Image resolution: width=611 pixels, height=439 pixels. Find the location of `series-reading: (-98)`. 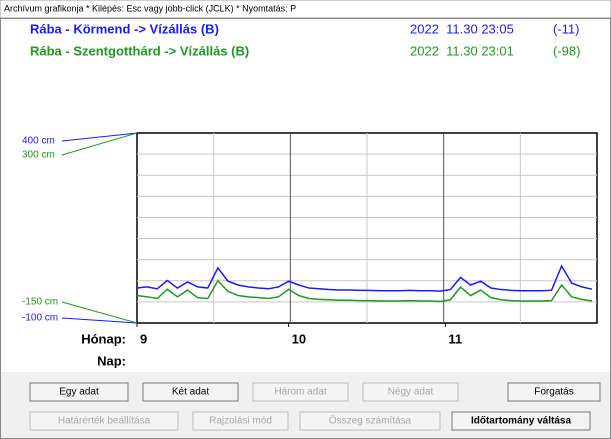

series-reading: (-98) is located at coordinates (566, 50).